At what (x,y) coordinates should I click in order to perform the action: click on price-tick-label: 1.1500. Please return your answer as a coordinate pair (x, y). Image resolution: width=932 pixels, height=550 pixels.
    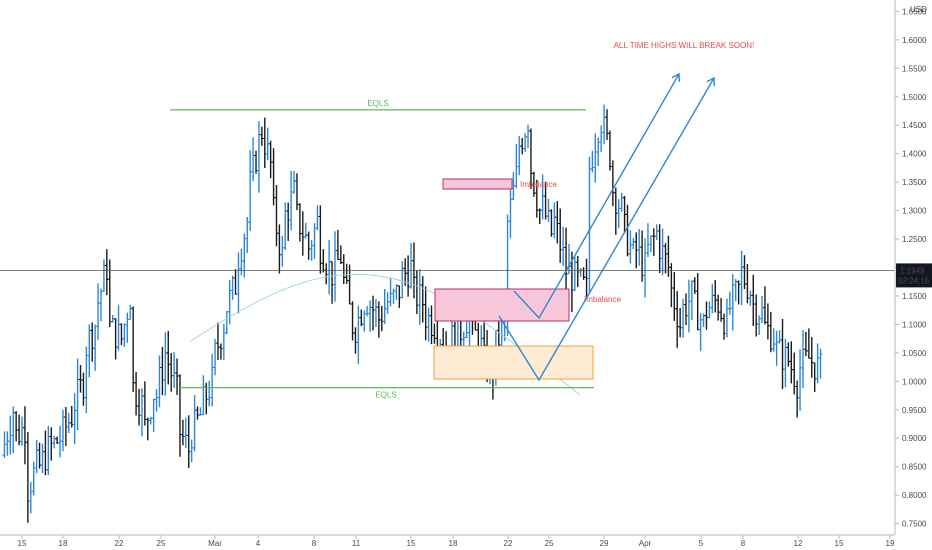
    Looking at the image, I should click on (914, 296).